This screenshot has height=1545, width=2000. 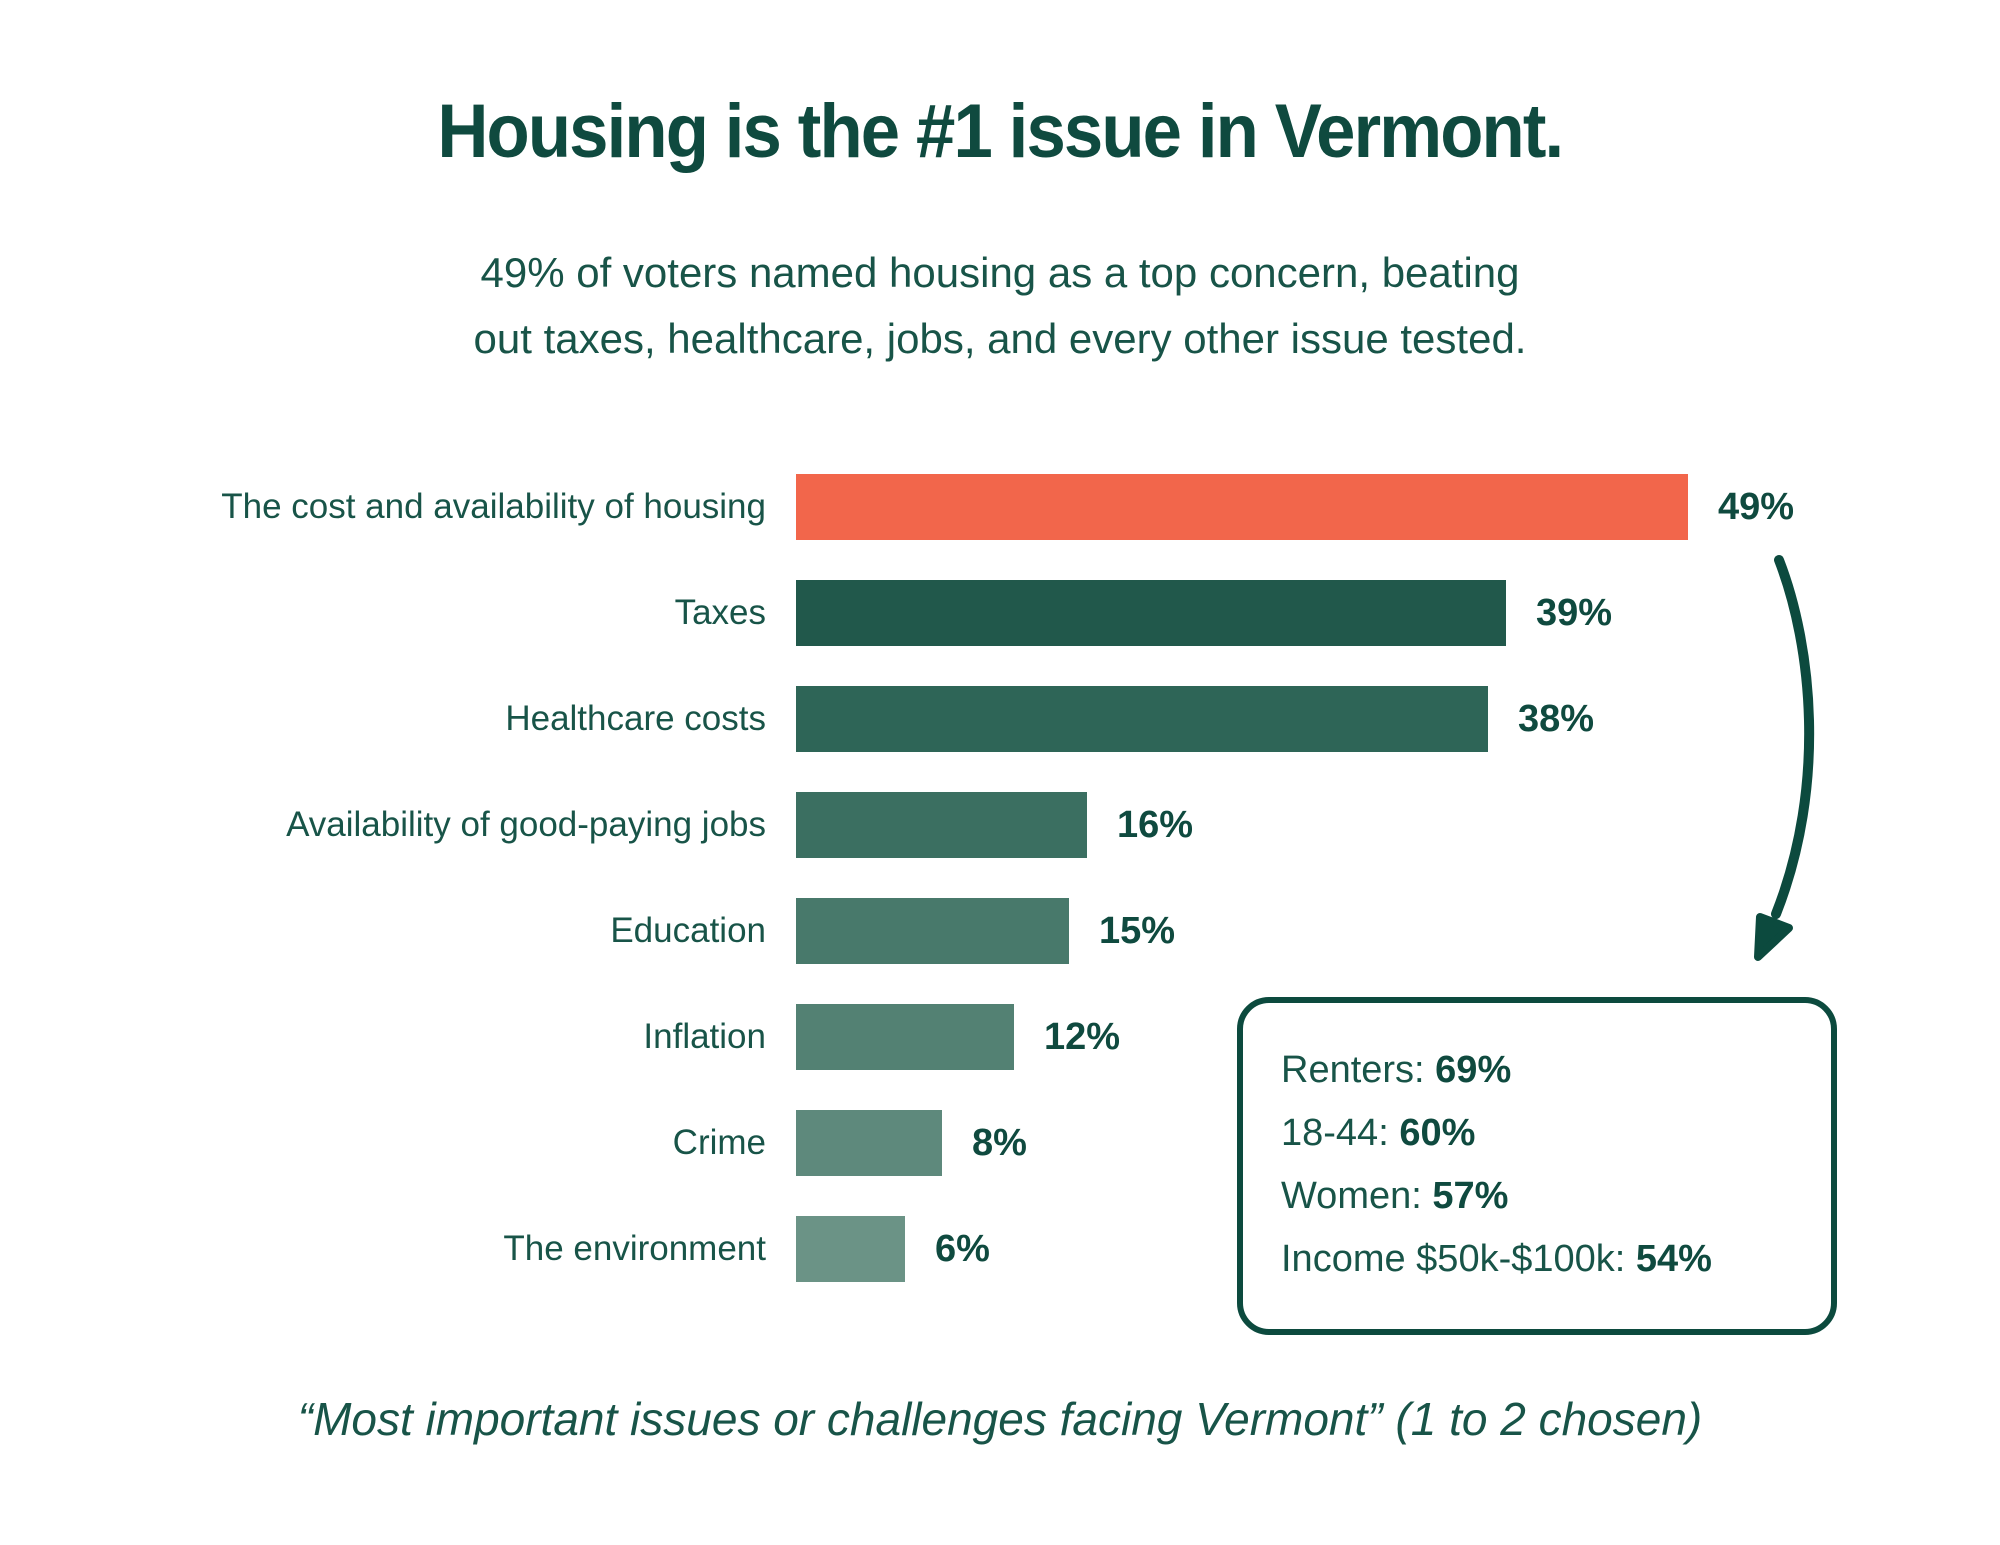 What do you see at coordinates (526, 824) in the screenshot?
I see `bar-label: Availability of good-paying jobs` at bounding box center [526, 824].